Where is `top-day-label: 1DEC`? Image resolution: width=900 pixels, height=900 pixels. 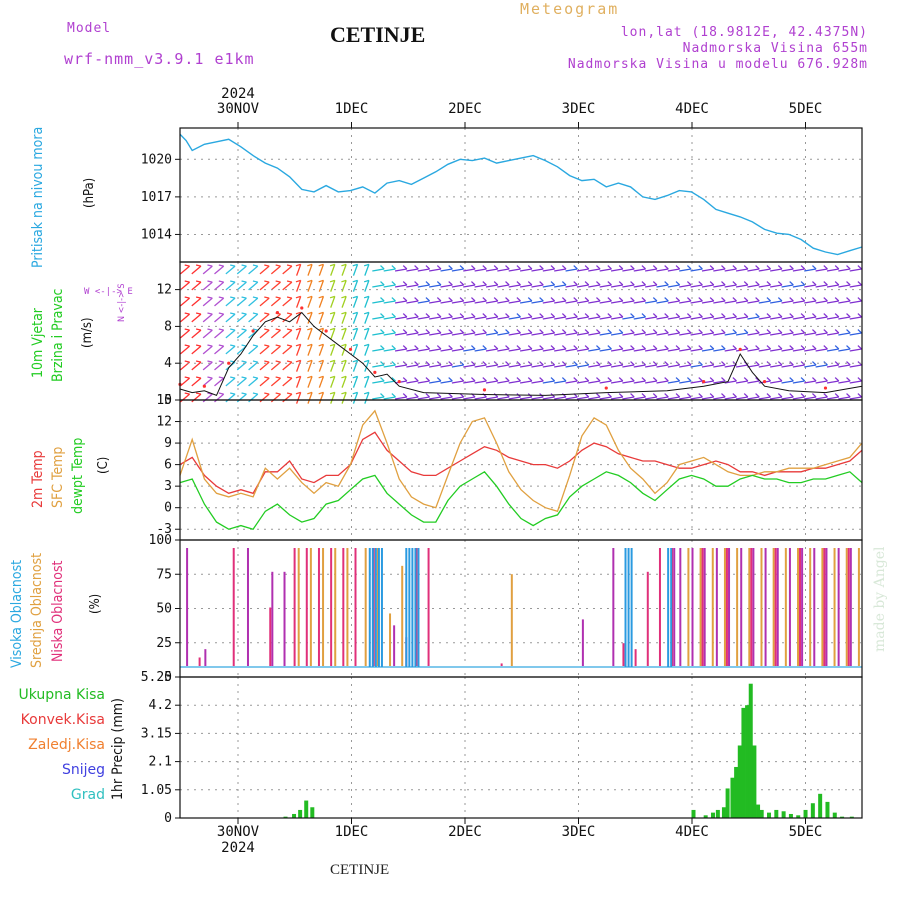
top-day-label: 1DEC is located at coordinates (352, 109).